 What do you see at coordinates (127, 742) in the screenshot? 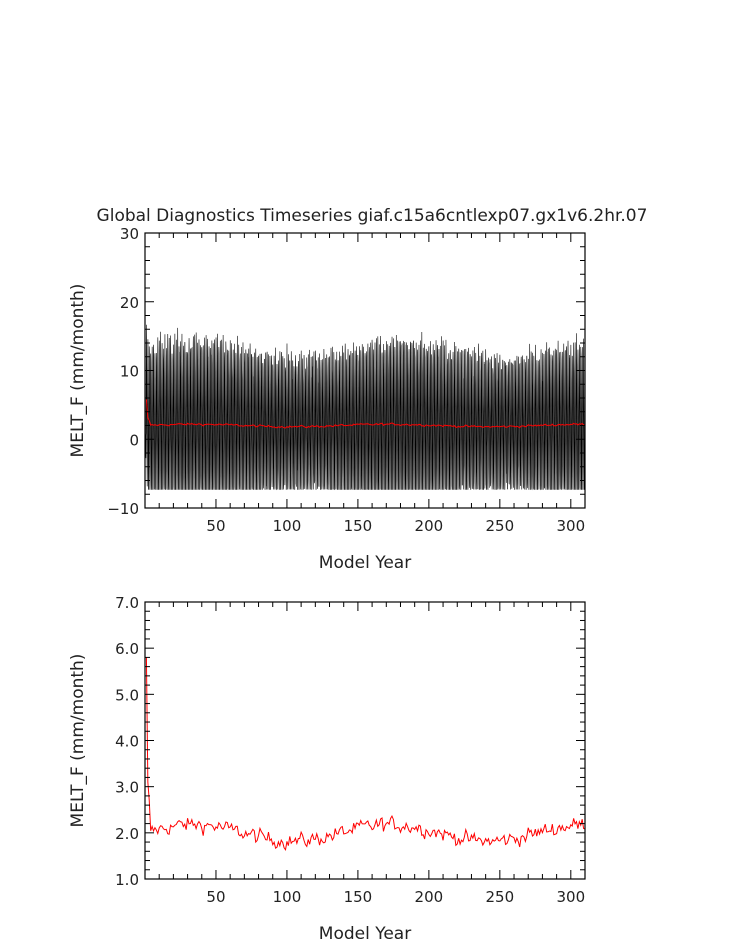
I see `y-tick-label: 4.0` at bounding box center [127, 742].